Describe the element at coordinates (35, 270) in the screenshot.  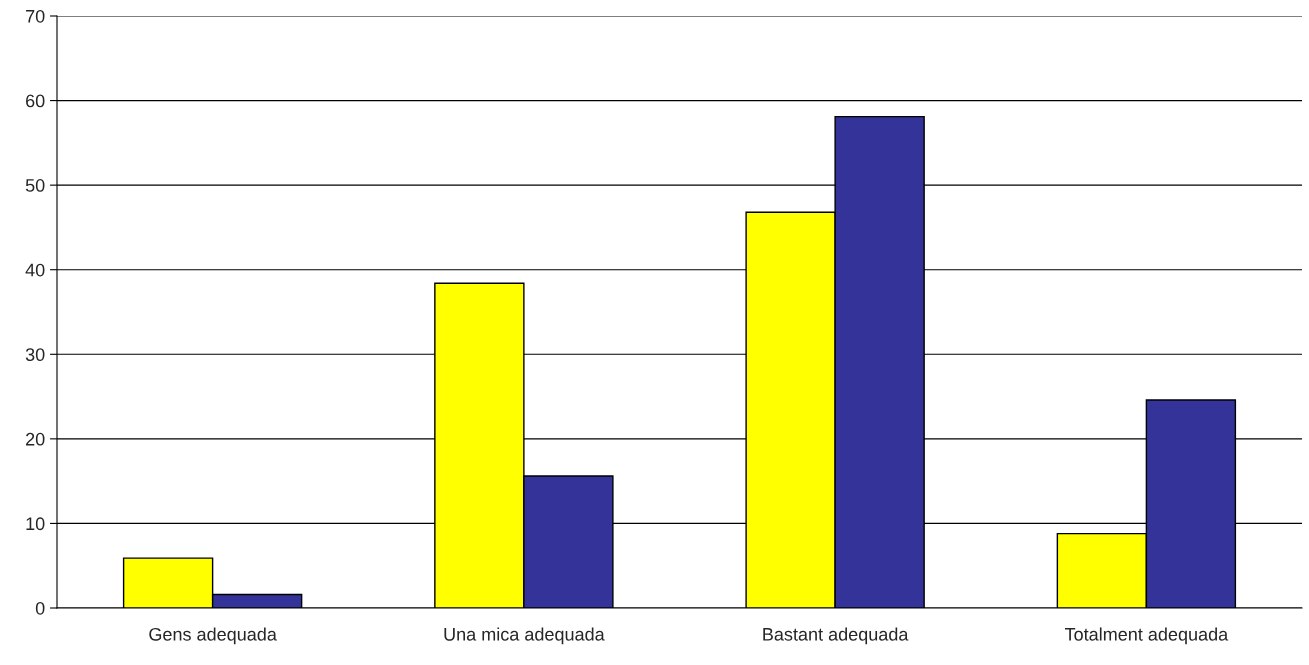
I see `y-tick-label: 40` at that location.